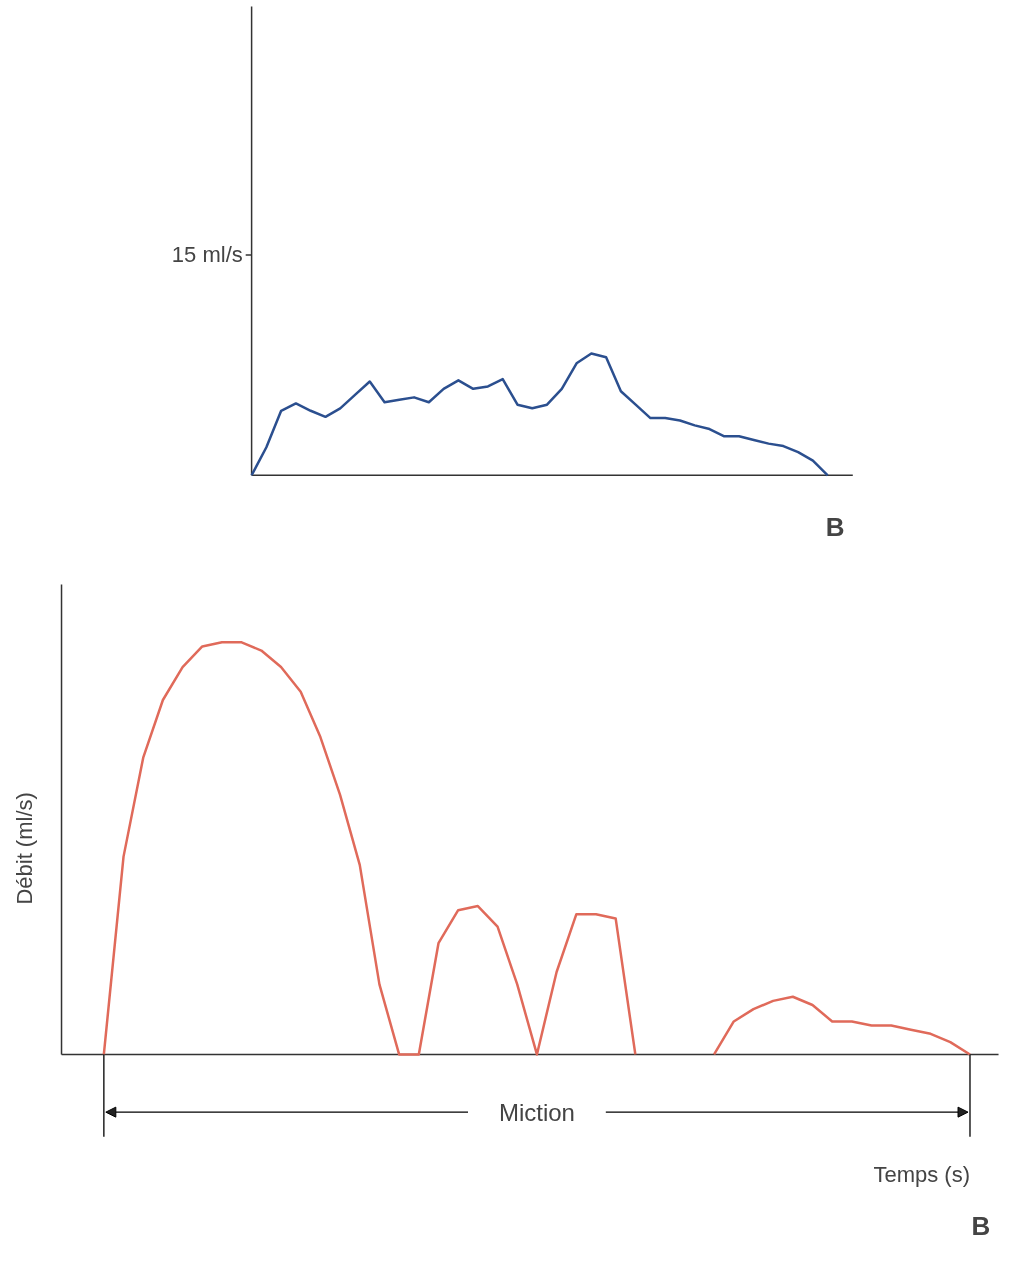 The image size is (1016, 1284). Describe the element at coordinates (921, 1174) in the screenshot. I see `x-axis-title: Temps (s)` at that location.